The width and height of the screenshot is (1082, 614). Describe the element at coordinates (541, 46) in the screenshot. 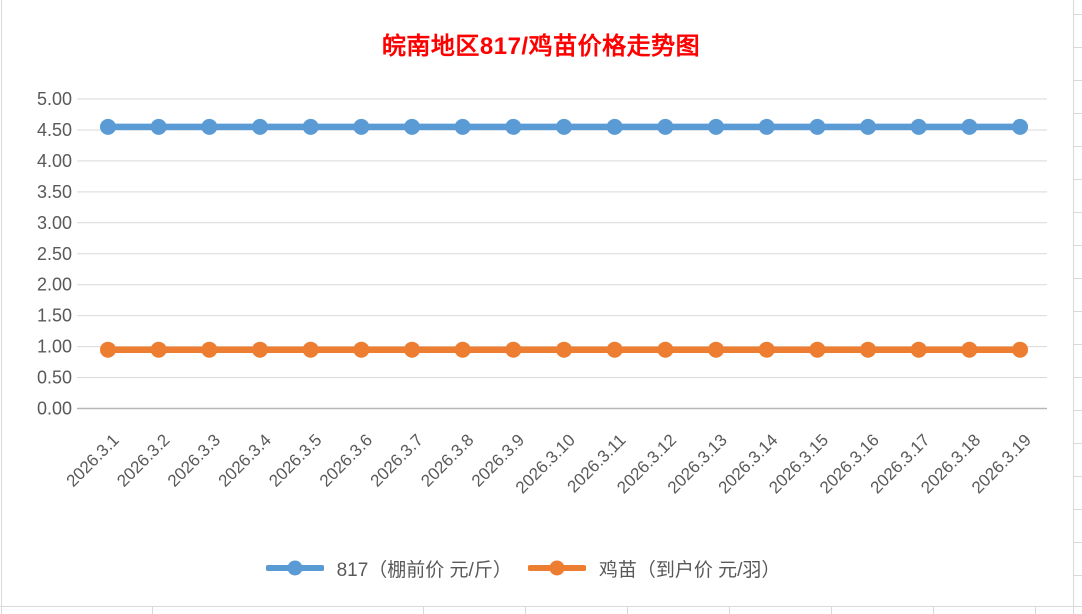

I see `chart-title: 皖南地区817/鸡苗价格走势图` at that location.